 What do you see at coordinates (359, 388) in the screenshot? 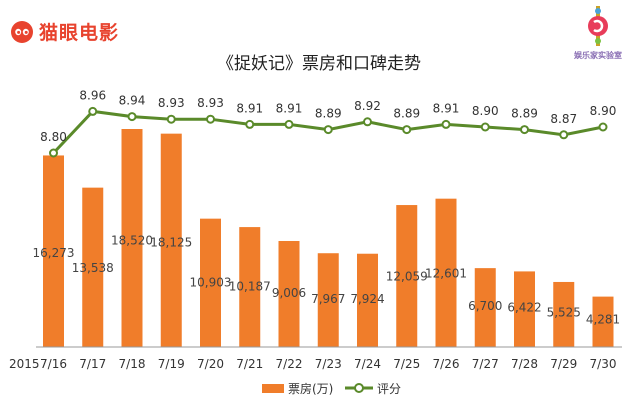
I see `legend-line-marker` at bounding box center [359, 388].